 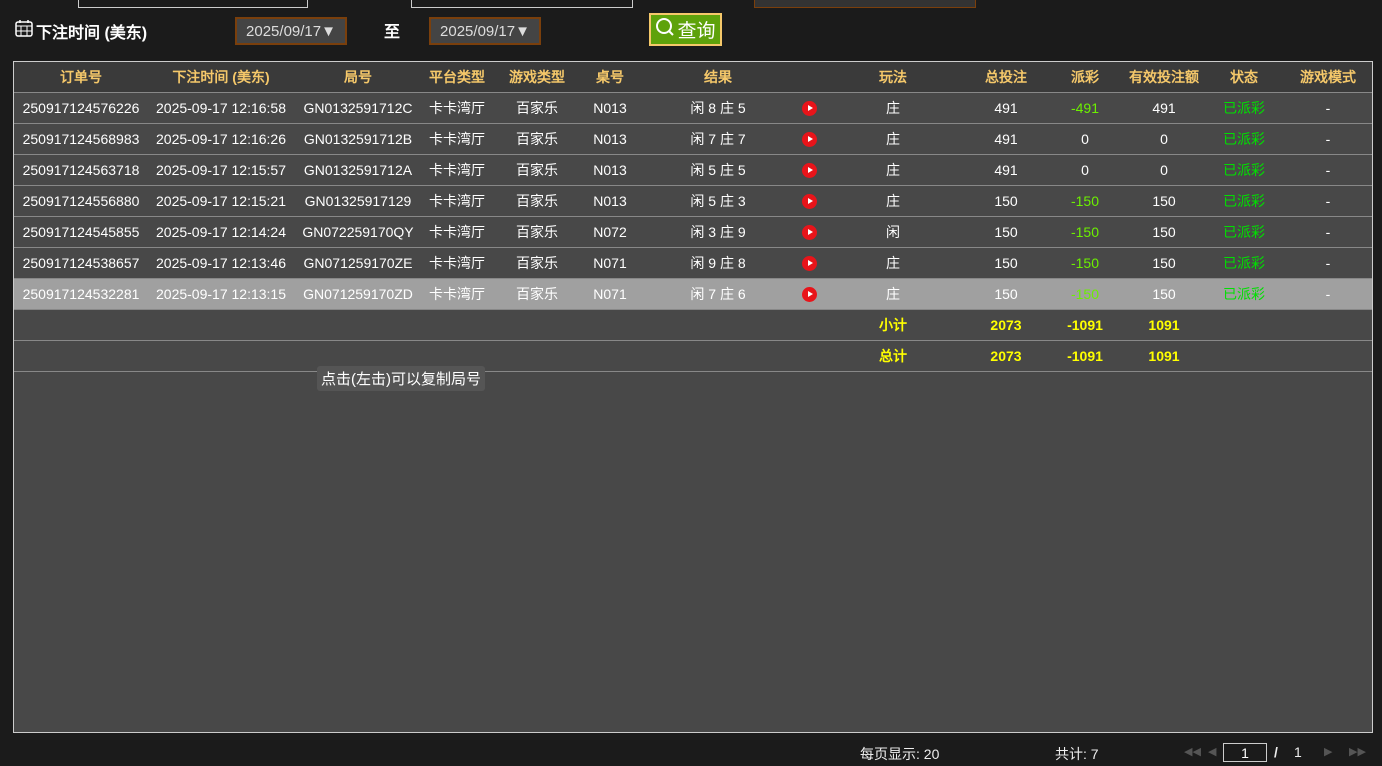 What do you see at coordinates (358, 108) in the screenshot?
I see `cell-round-id: GN0132591712C` at bounding box center [358, 108].